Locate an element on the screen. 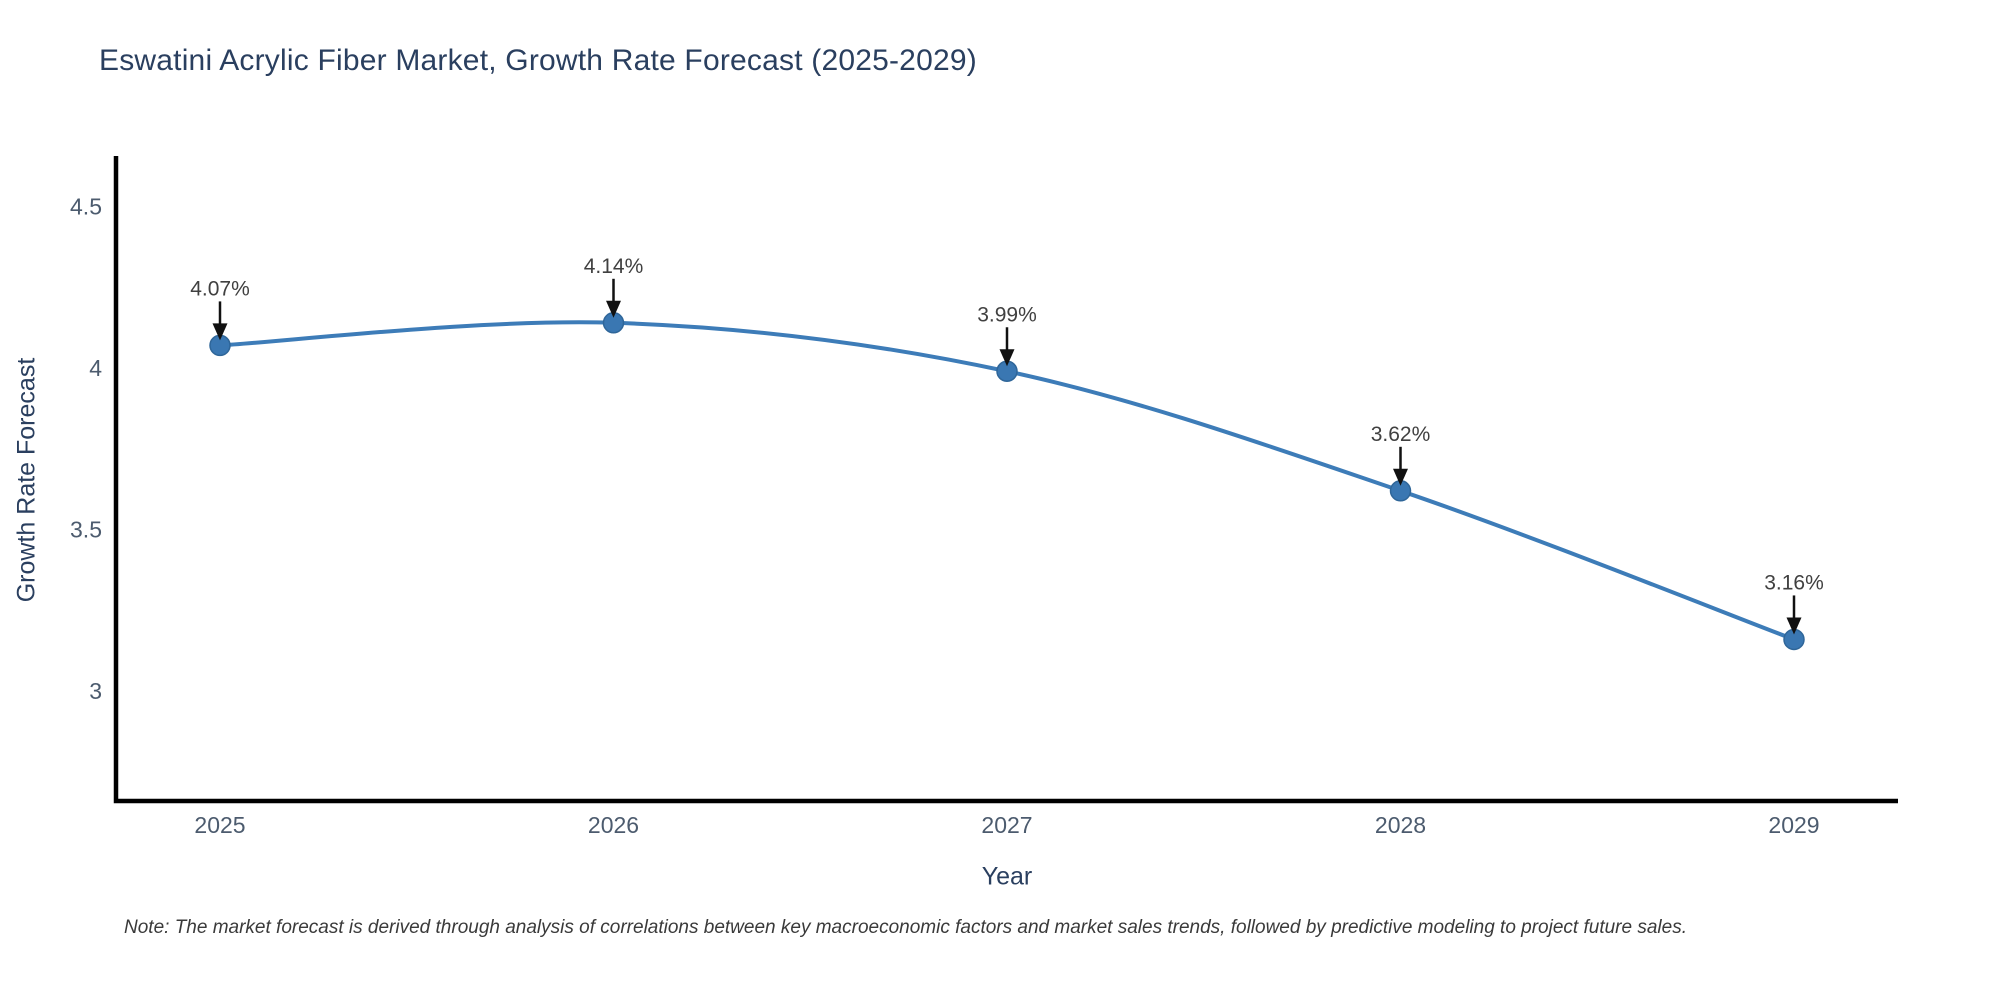 The image size is (2000, 1000). data-point-label: 3.16% is located at coordinates (1794, 582).